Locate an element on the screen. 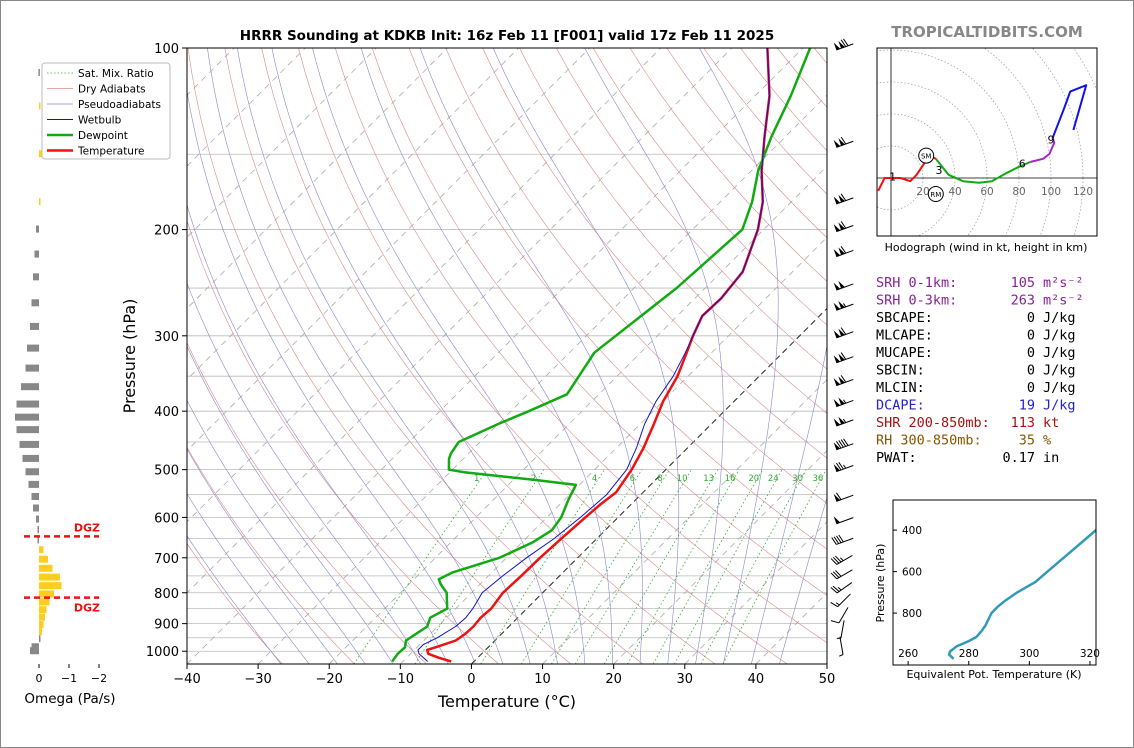 This screenshot has height=748, width=1134. theta-e-panel: 260 280 300 320 400 600 800 is located at coordinates (996, 595).